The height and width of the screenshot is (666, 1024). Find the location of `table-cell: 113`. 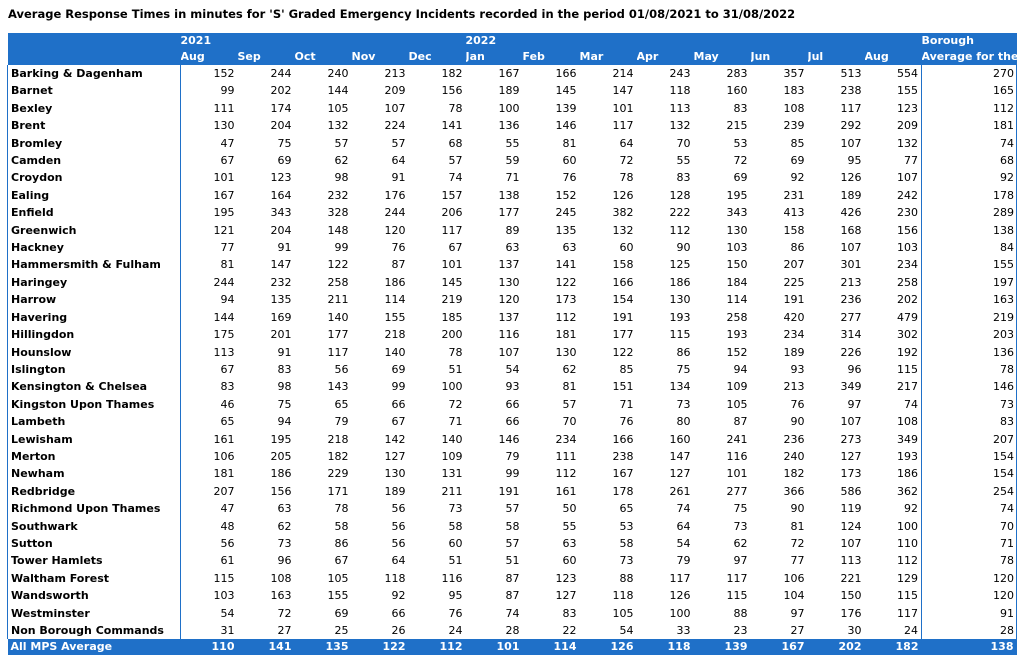

table-cell: 113 is located at coordinates (851, 561).